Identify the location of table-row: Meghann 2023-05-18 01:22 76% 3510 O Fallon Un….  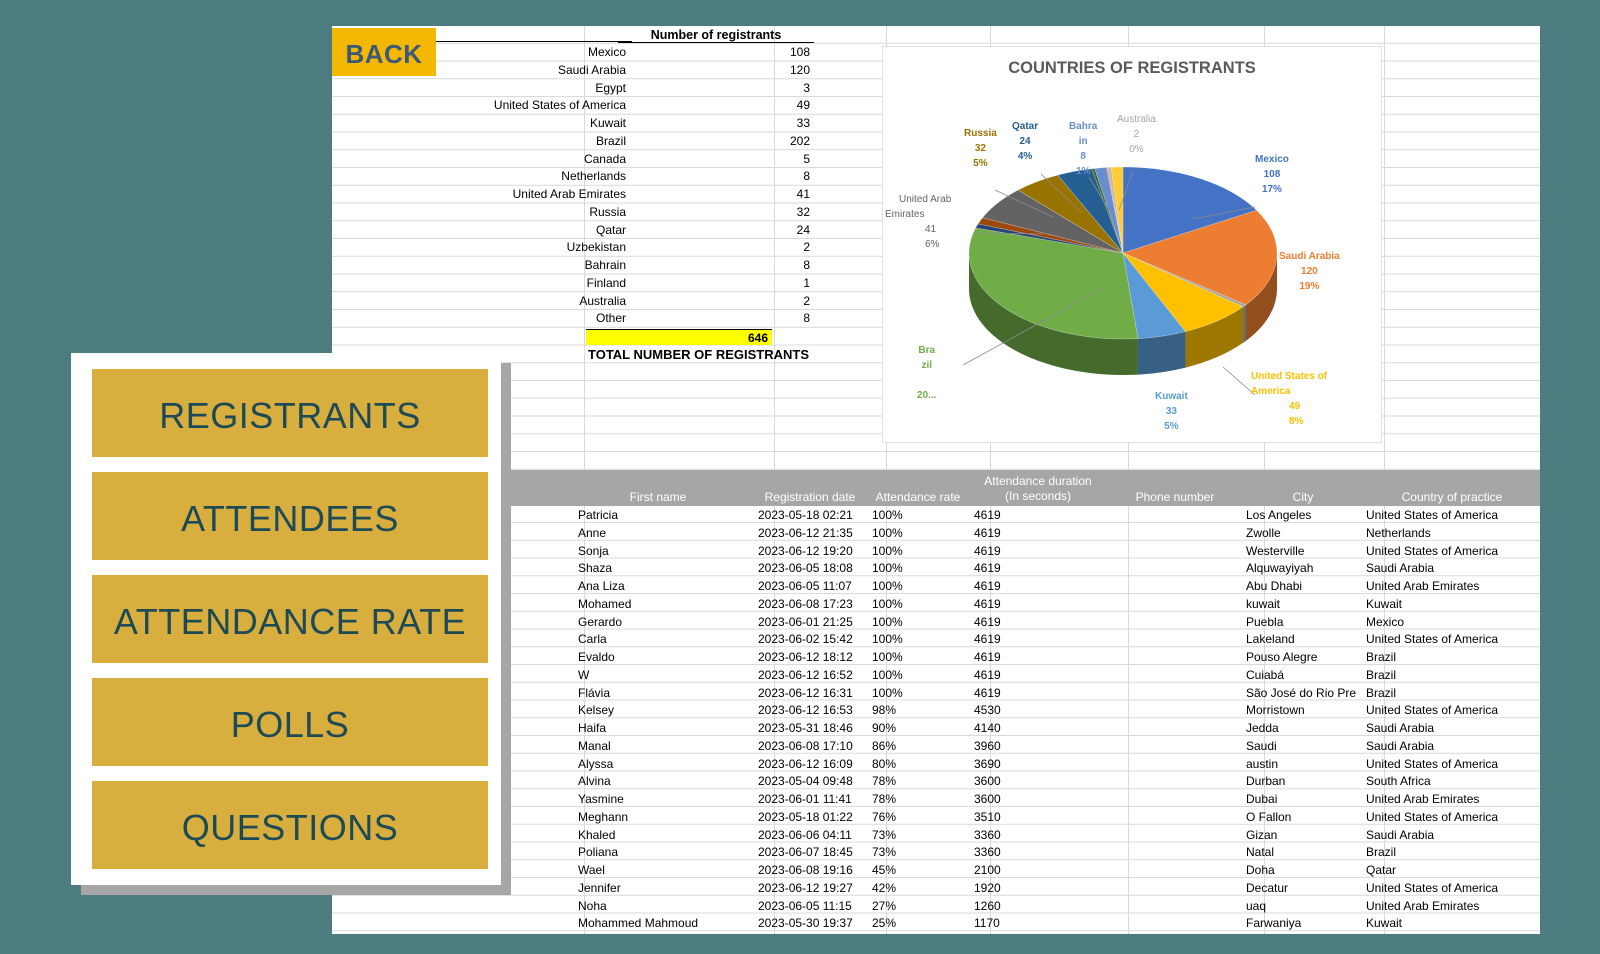
(1021, 818).